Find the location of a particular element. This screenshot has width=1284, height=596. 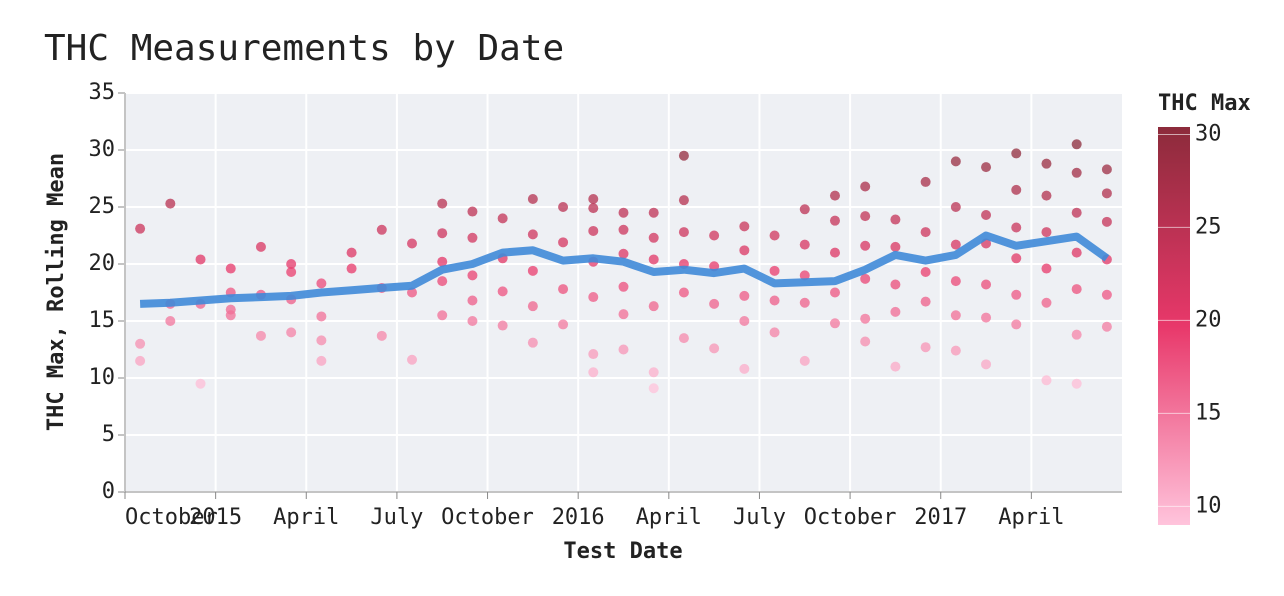

legend-tick-label: 30 is located at coordinates (1208, 133).